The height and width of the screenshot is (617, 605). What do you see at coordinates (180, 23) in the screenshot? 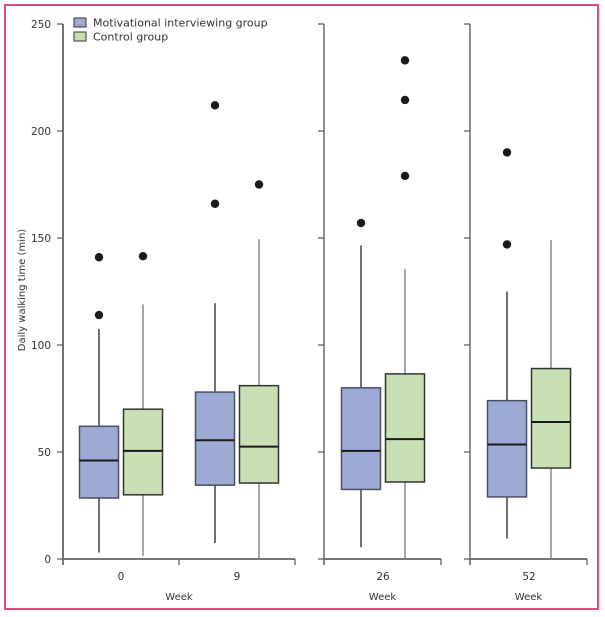
I see `legend-label-mi: Motivational interviewing group` at bounding box center [180, 23].